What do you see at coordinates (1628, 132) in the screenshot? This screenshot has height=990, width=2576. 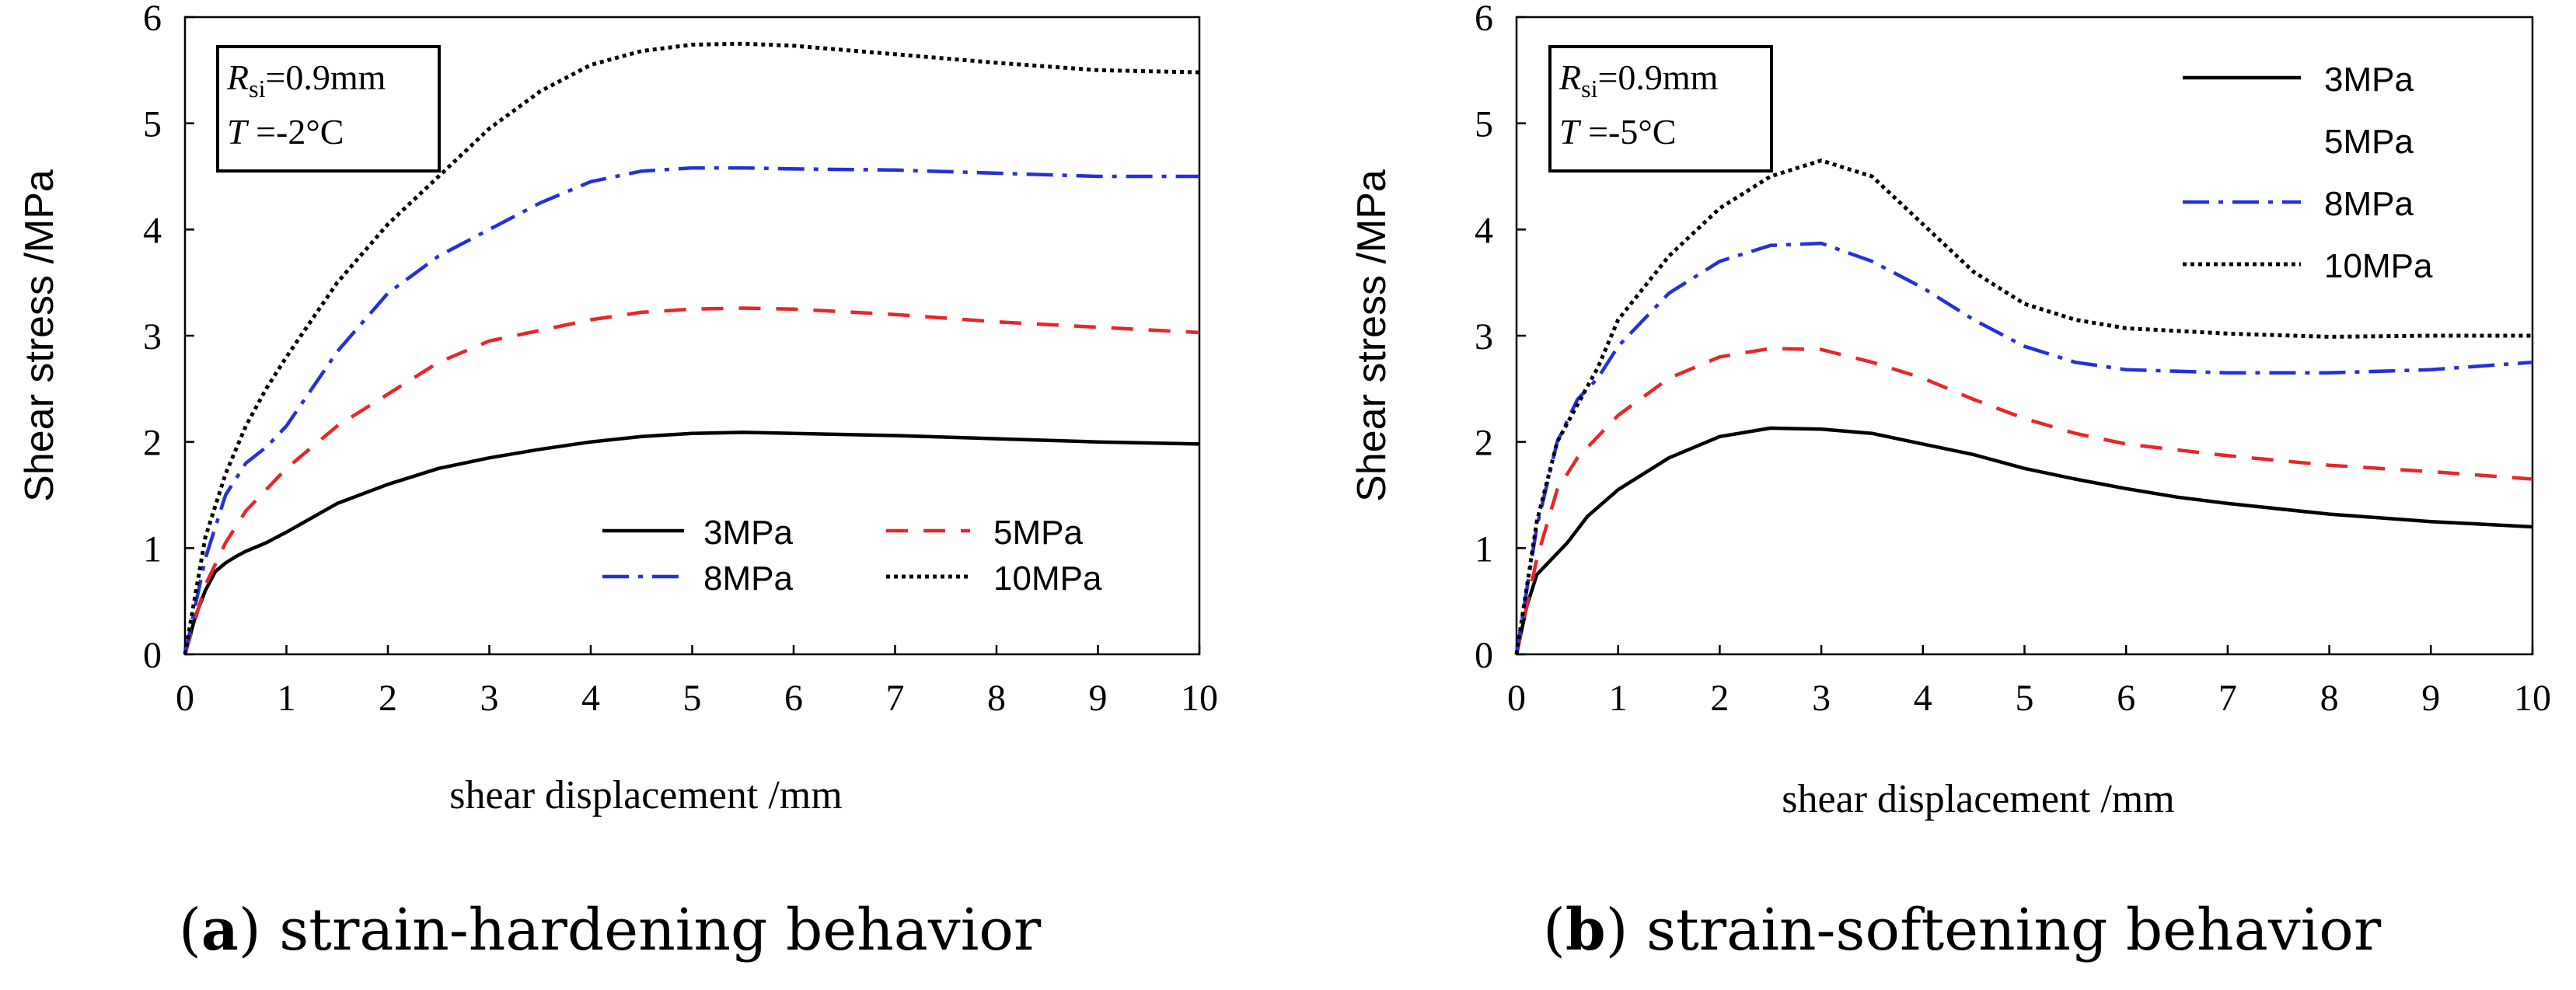 I see `annotation-t-value: =-5°C` at bounding box center [1628, 132].